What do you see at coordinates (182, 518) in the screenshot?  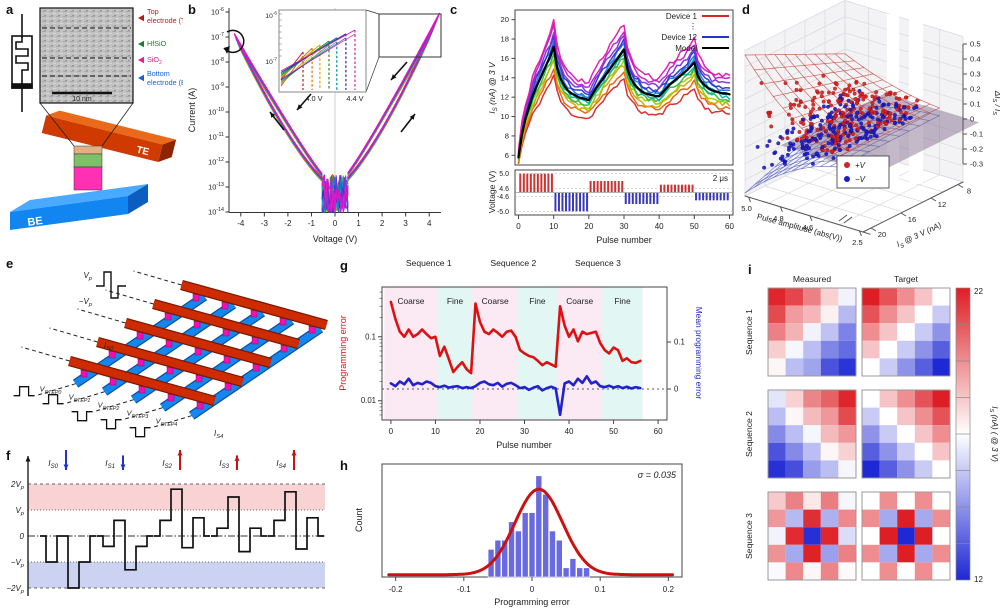 I see `waveform-group` at bounding box center [182, 518].